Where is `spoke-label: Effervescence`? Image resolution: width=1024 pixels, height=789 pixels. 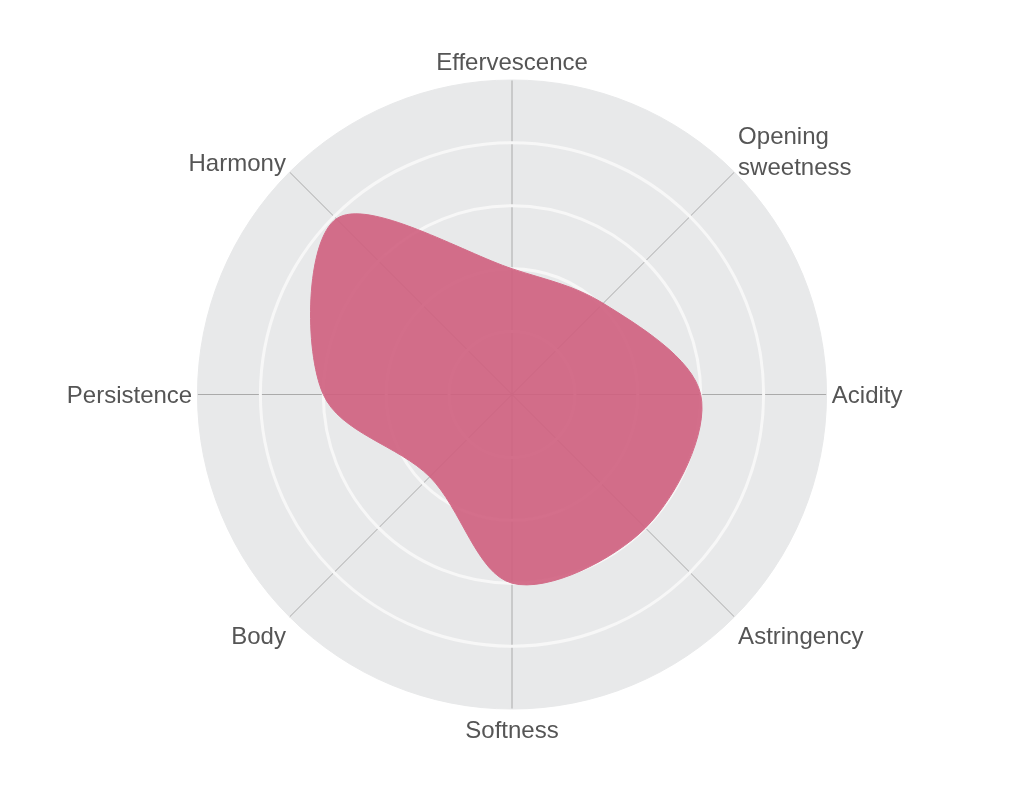
spoke-label: Effervescence is located at coordinates (512, 61).